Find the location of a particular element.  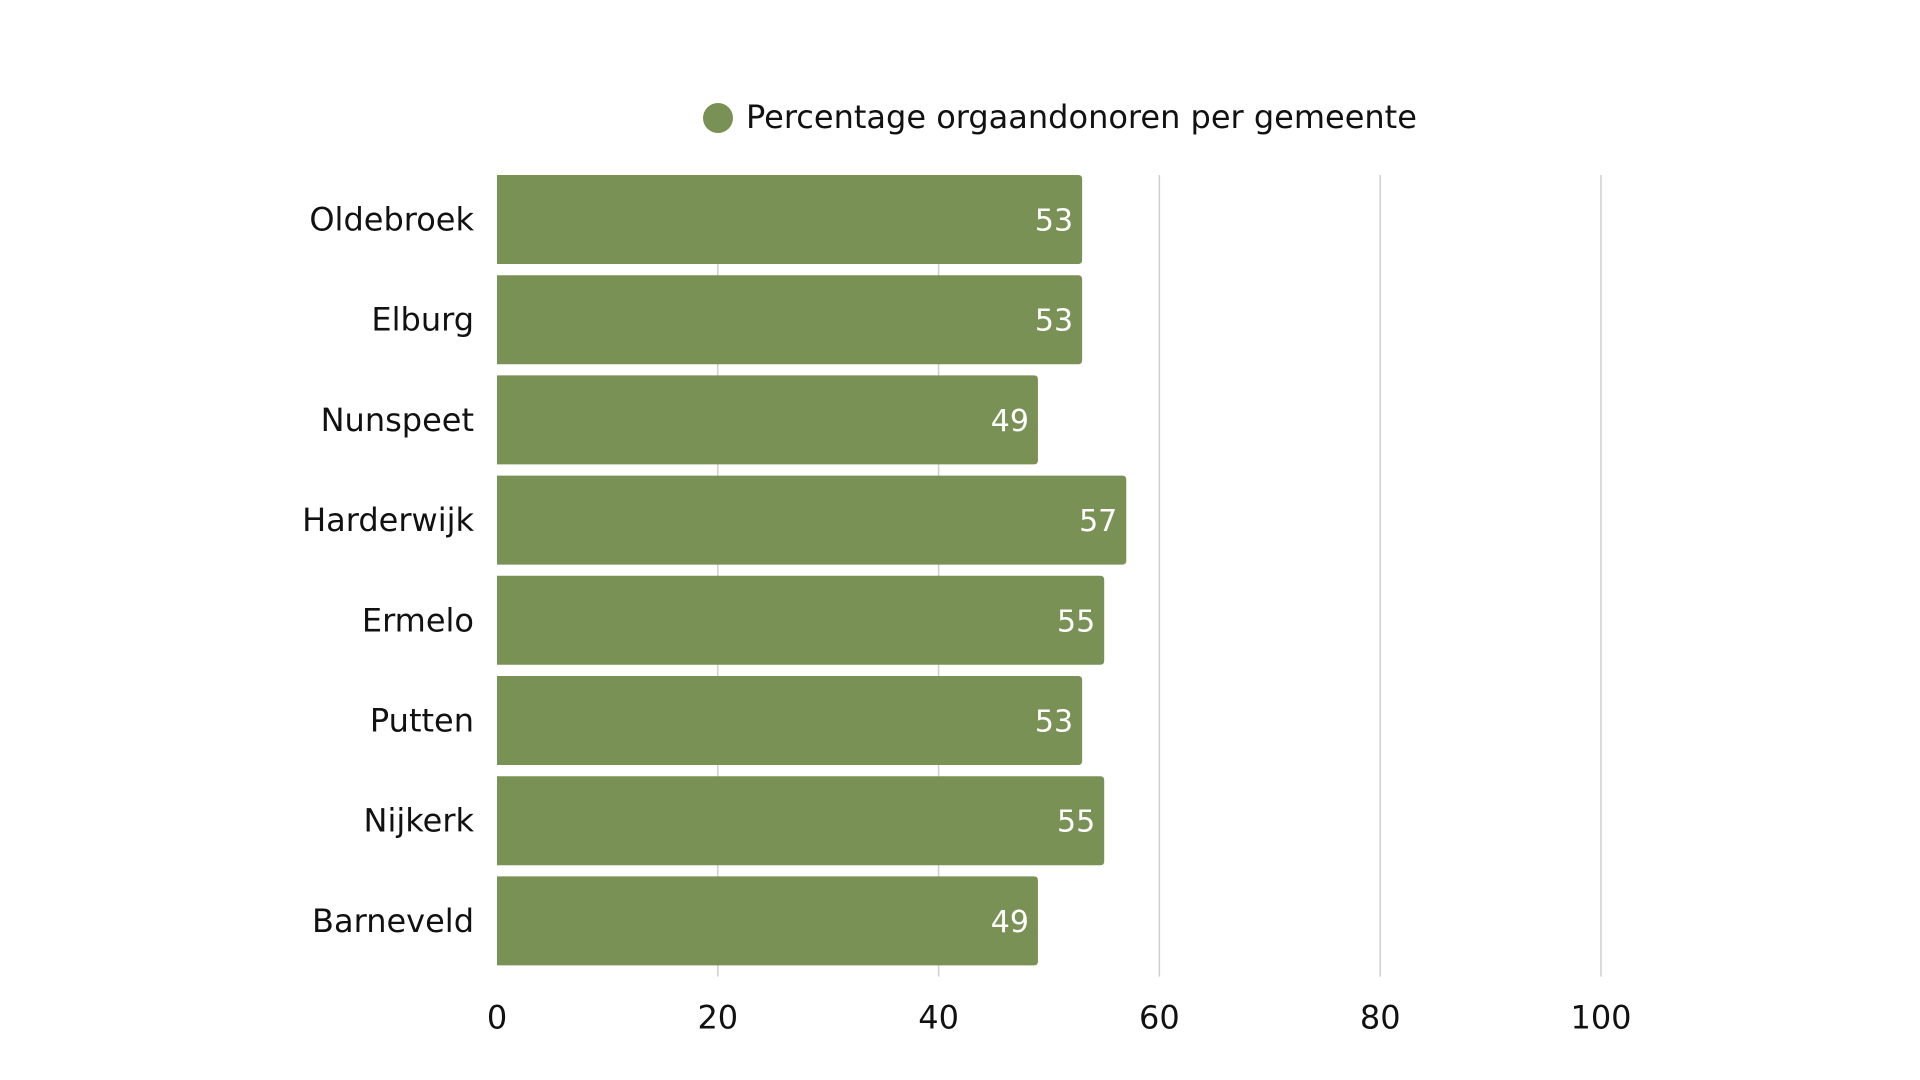

bar-barneveld is located at coordinates (767, 921).